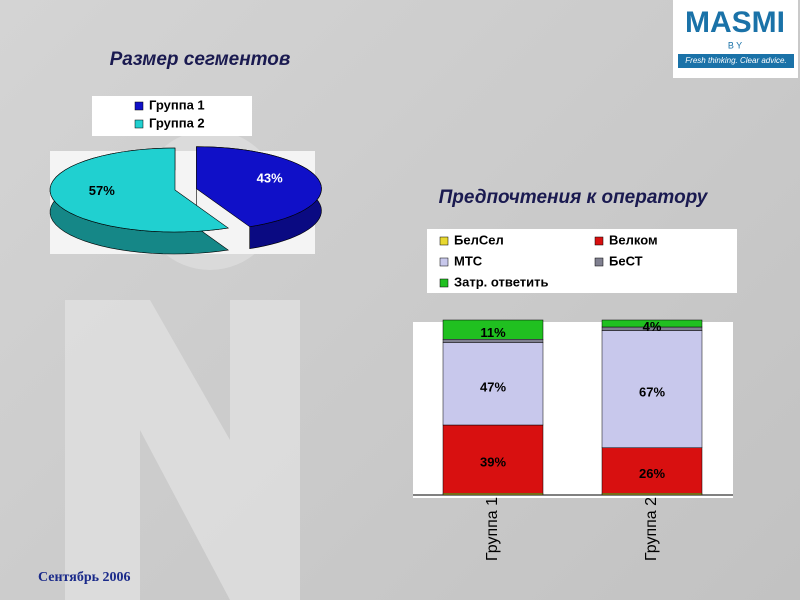 The height and width of the screenshot is (600, 800). I want to click on pie-title: Размер сегментов, so click(200, 59).